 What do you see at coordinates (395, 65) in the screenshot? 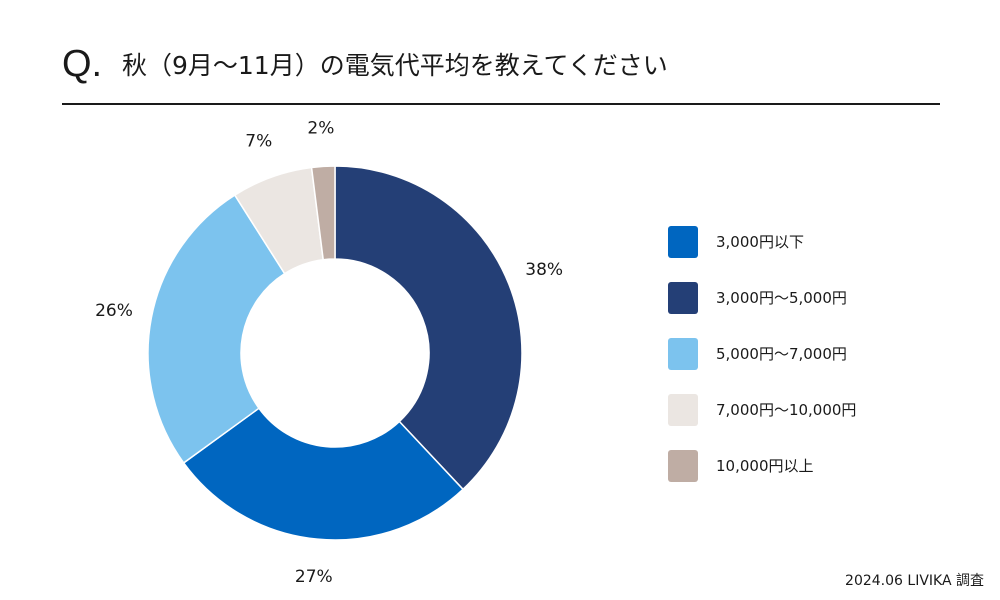
I see `question-text: 秋（9月～11月）の電気代平均を教えてください` at bounding box center [395, 65].